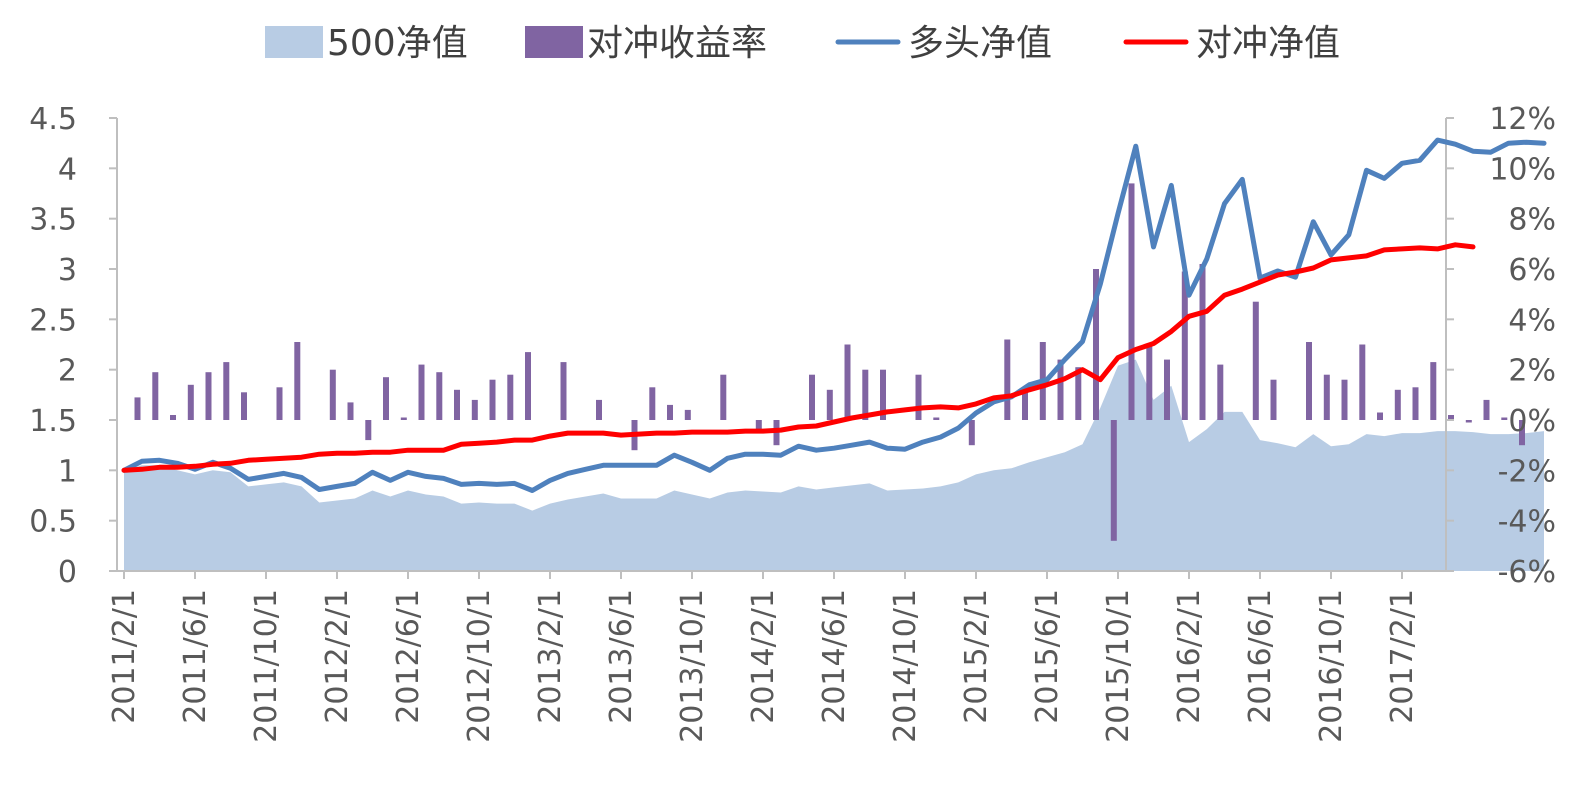 The image size is (1596, 801). Describe the element at coordinates (1527, 572) in the screenshot. I see `y-tick-label-right: -6%` at that location.